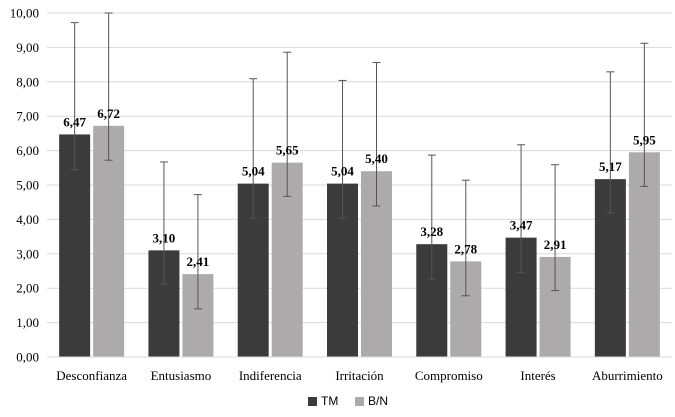 This screenshot has width=675, height=417. Describe the element at coordinates (644, 139) in the screenshot. I see `data-label: 5,95` at that location.